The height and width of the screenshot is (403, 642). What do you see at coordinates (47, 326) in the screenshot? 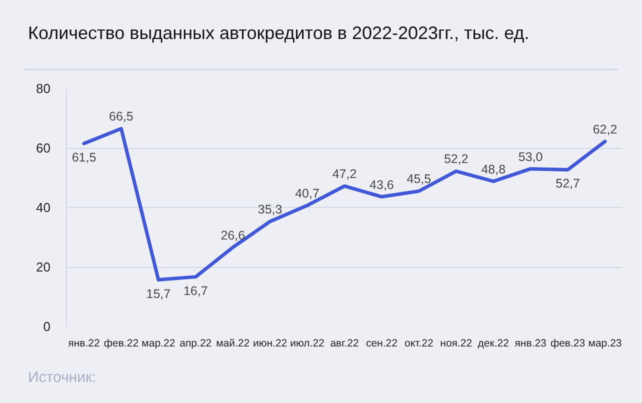
I see `y-tick-label: 0` at bounding box center [47, 326].